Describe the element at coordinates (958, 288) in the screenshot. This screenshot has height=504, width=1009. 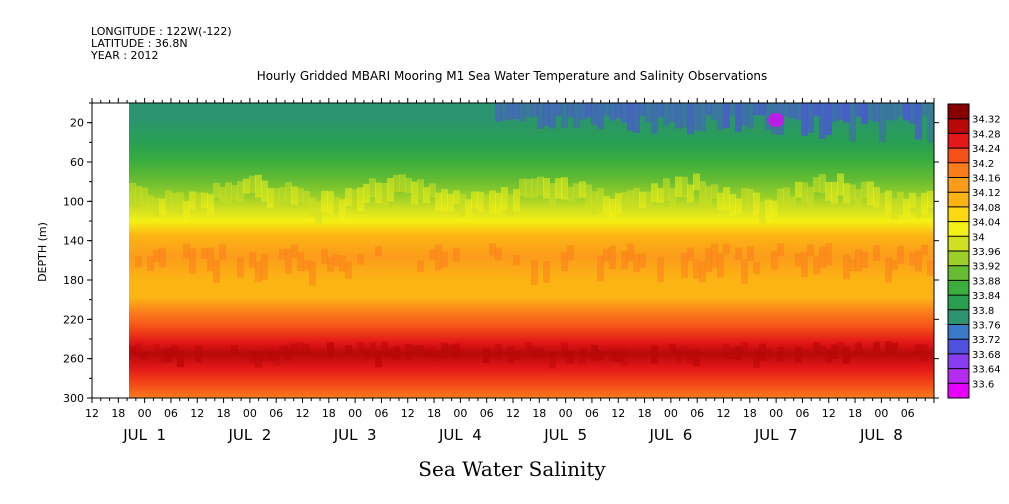
I see `colorbar-swatch` at that location.